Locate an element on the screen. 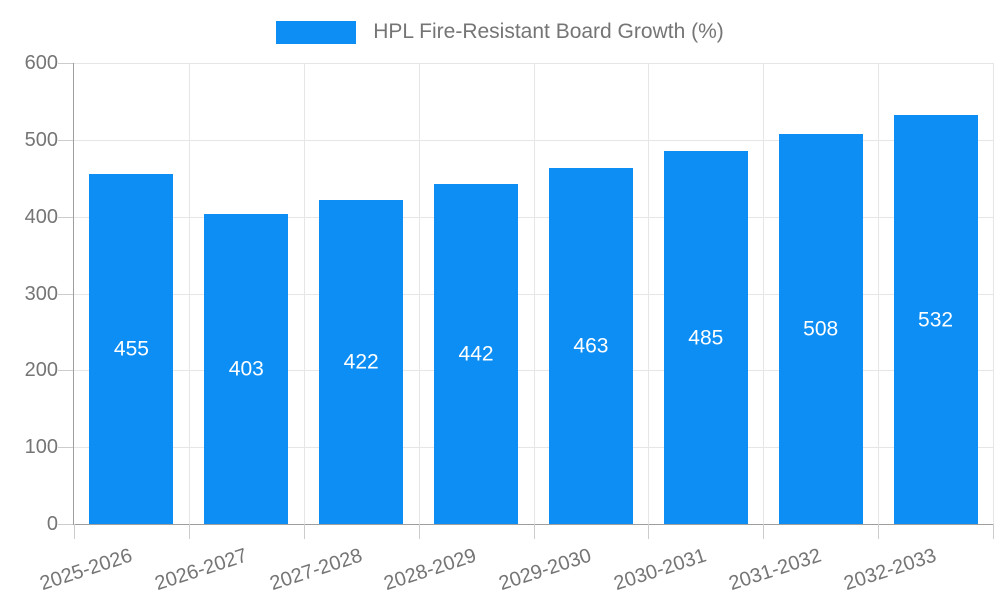 Image resolution: width=1000 pixels, height=600 pixels. y-axis-tick-label: 200 is located at coordinates (41, 370).